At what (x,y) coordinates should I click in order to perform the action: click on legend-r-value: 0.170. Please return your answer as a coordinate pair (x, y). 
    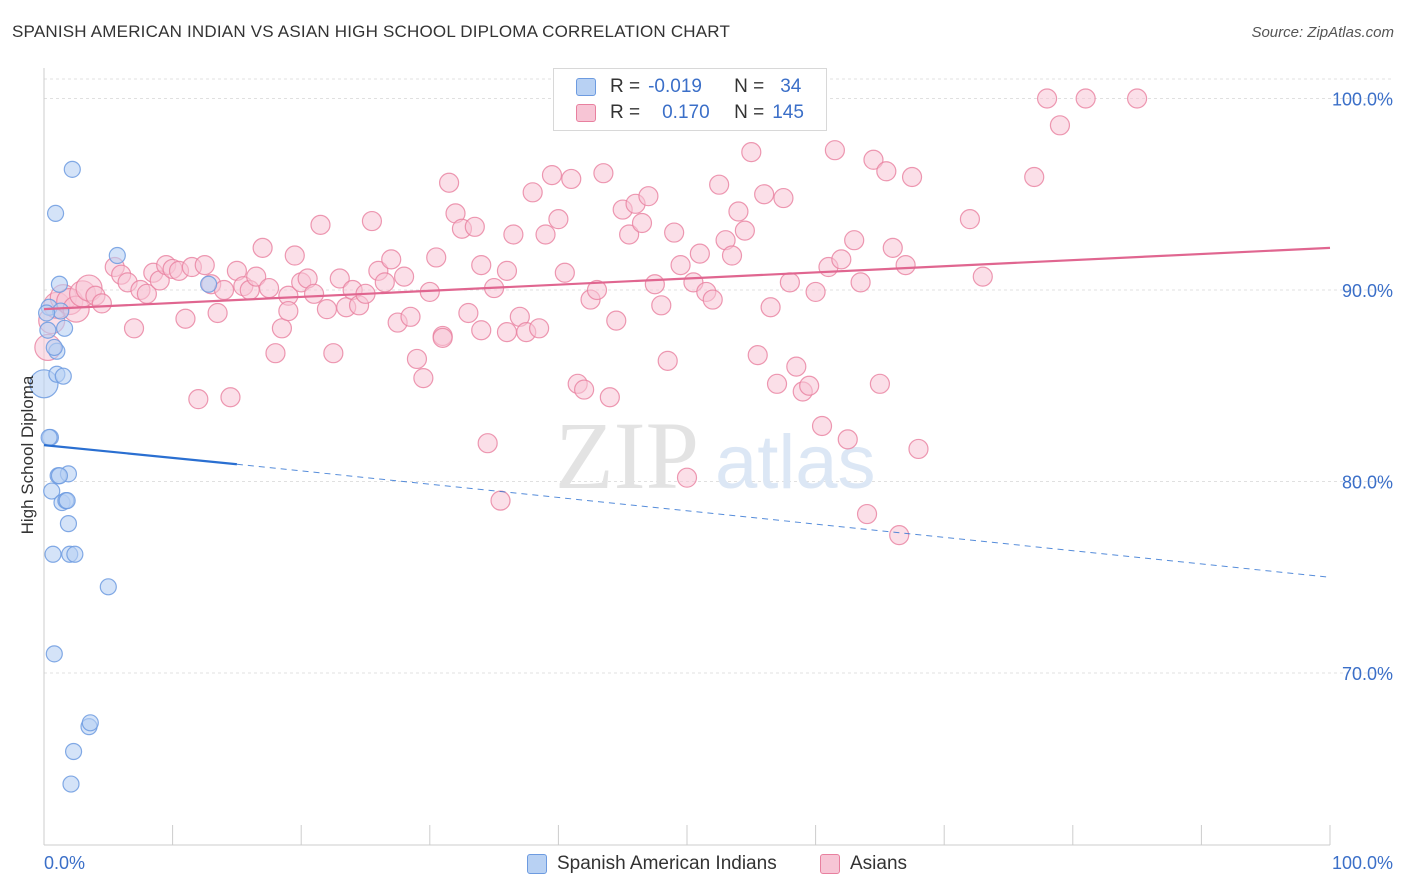
    Looking at the image, I should click on (686, 112).